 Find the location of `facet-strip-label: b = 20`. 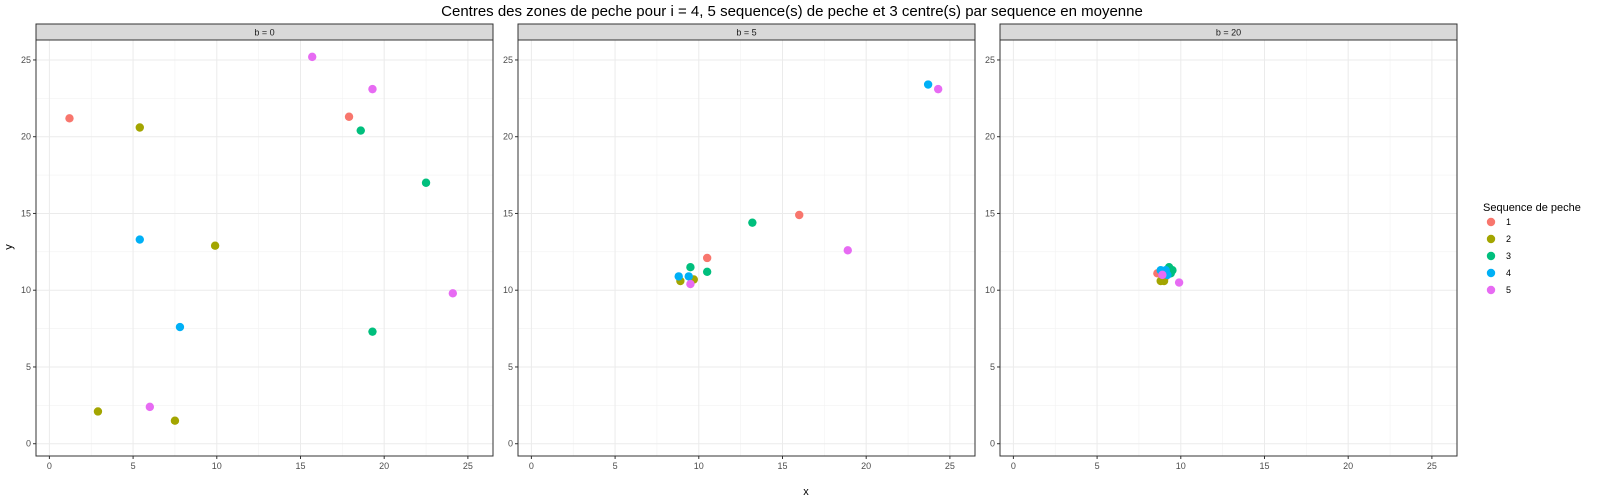

facet-strip-label: b = 20 is located at coordinates (1228, 33).